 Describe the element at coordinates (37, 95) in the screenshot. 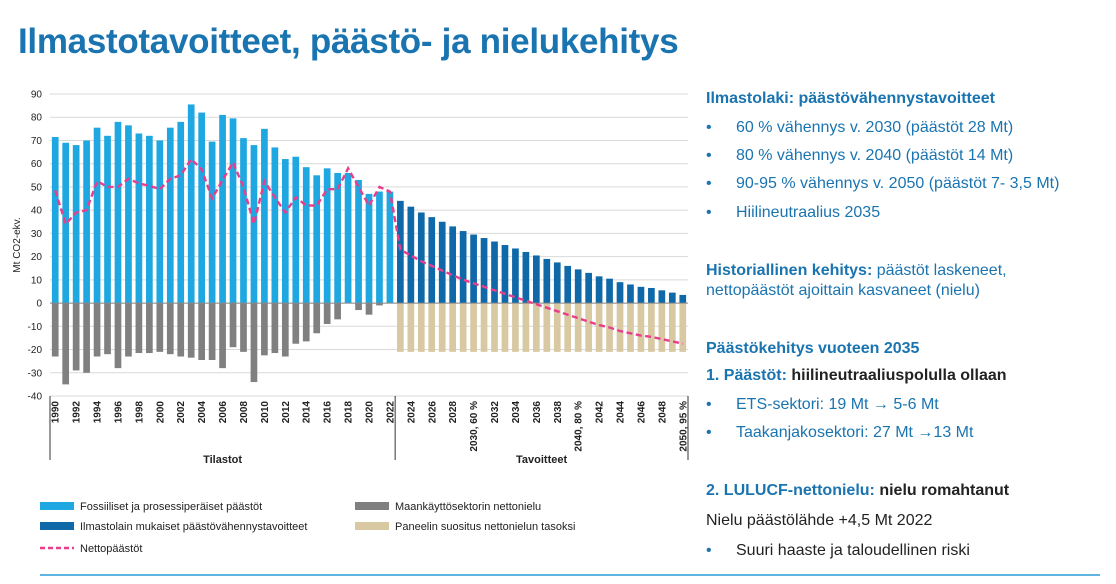

I see `y-tick-label: 90` at that location.